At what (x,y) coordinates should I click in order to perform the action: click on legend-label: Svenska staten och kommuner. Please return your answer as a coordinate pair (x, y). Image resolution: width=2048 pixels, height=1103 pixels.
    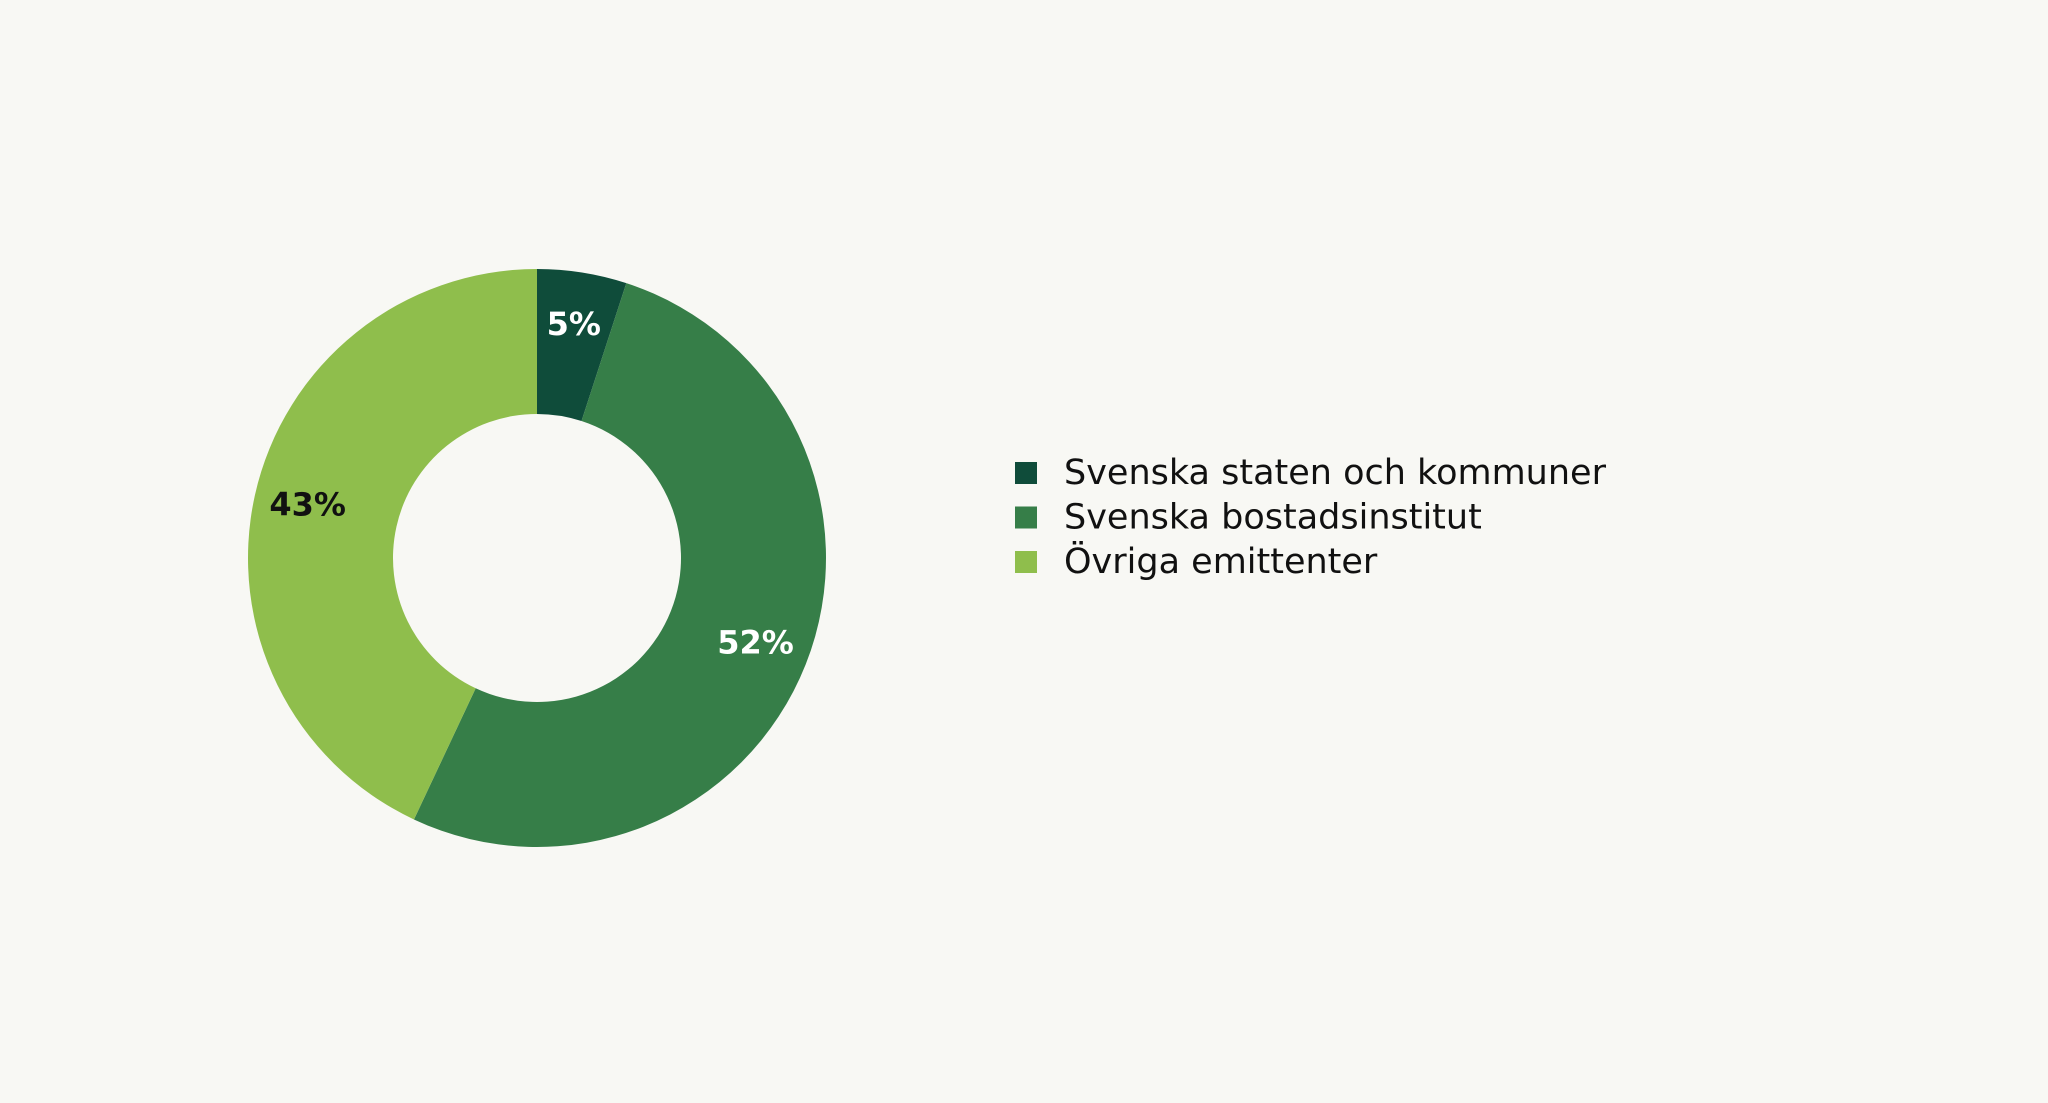
    Looking at the image, I should click on (1335, 473).